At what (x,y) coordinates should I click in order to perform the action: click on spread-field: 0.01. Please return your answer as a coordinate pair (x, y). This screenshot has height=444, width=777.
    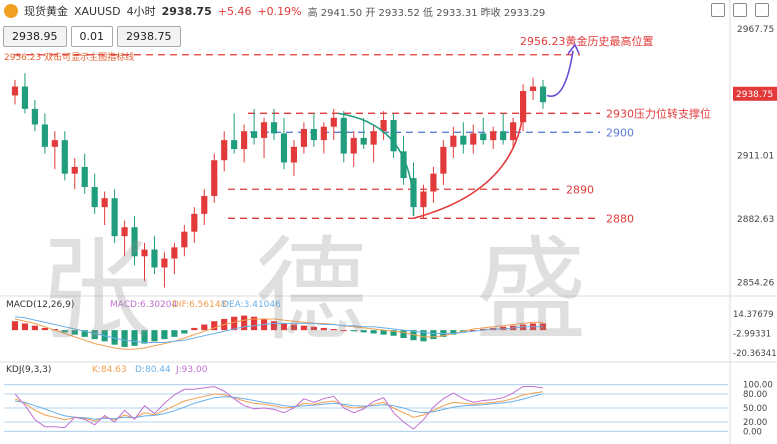
    Looking at the image, I should click on (91, 36).